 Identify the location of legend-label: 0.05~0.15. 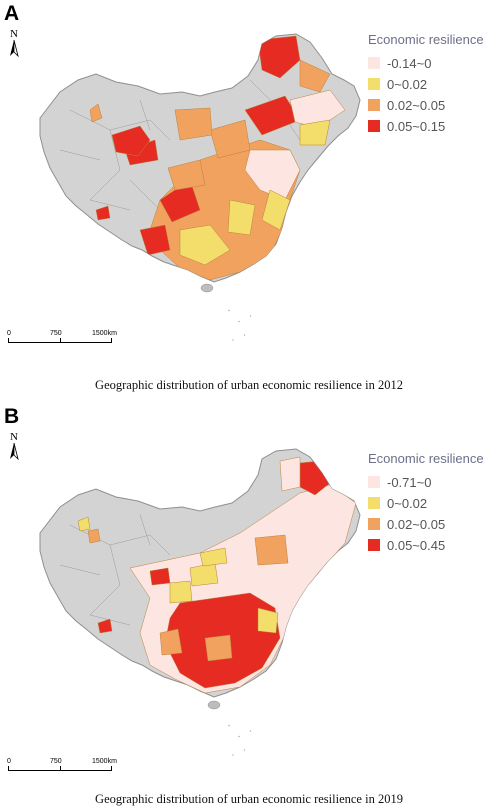
(416, 126).